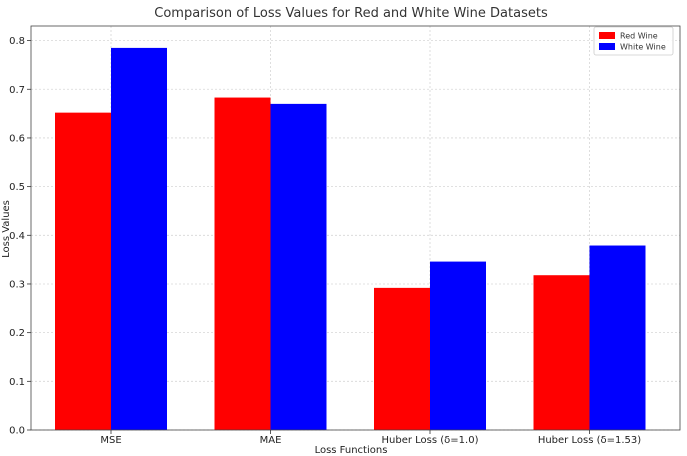 The height and width of the screenshot is (456, 687). What do you see at coordinates (589, 440) in the screenshot?
I see `x-tick-label: Huber Loss (δ=1.53)` at bounding box center [589, 440].